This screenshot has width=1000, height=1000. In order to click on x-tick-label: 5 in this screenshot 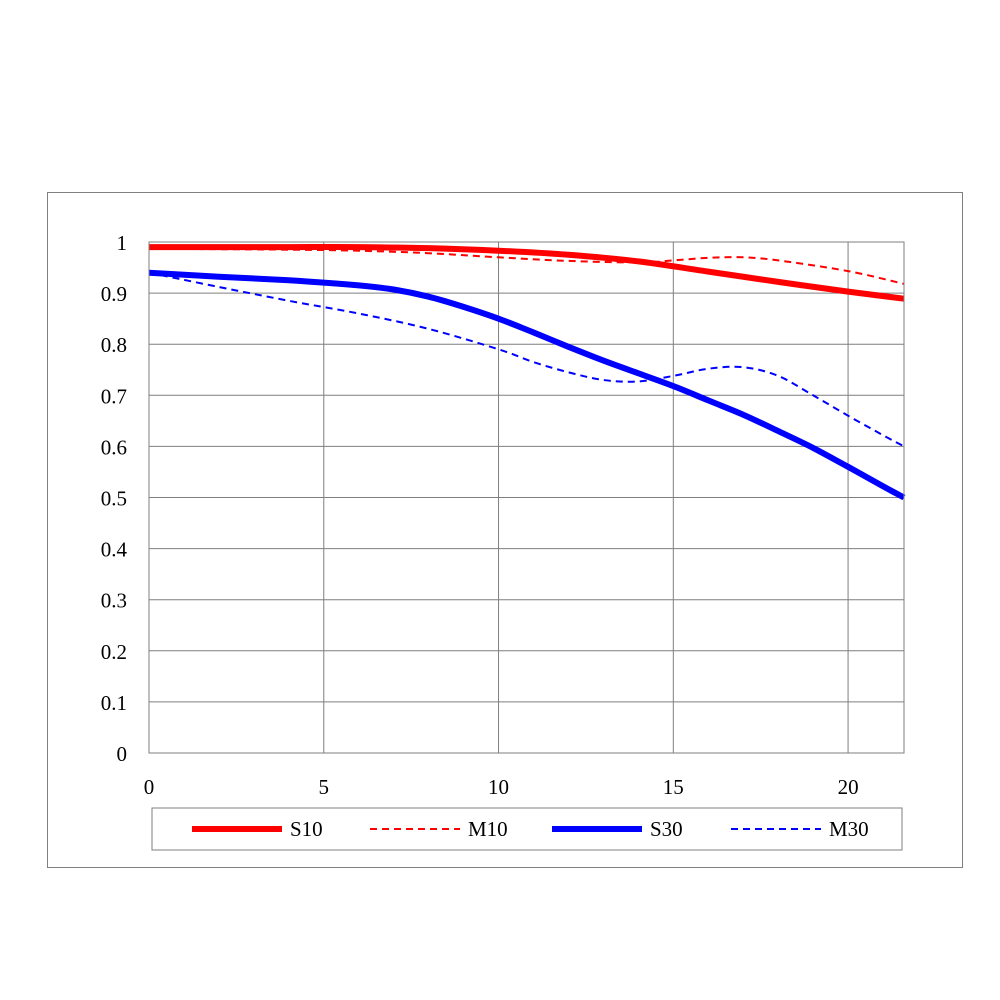, I will do `click(324, 787)`.